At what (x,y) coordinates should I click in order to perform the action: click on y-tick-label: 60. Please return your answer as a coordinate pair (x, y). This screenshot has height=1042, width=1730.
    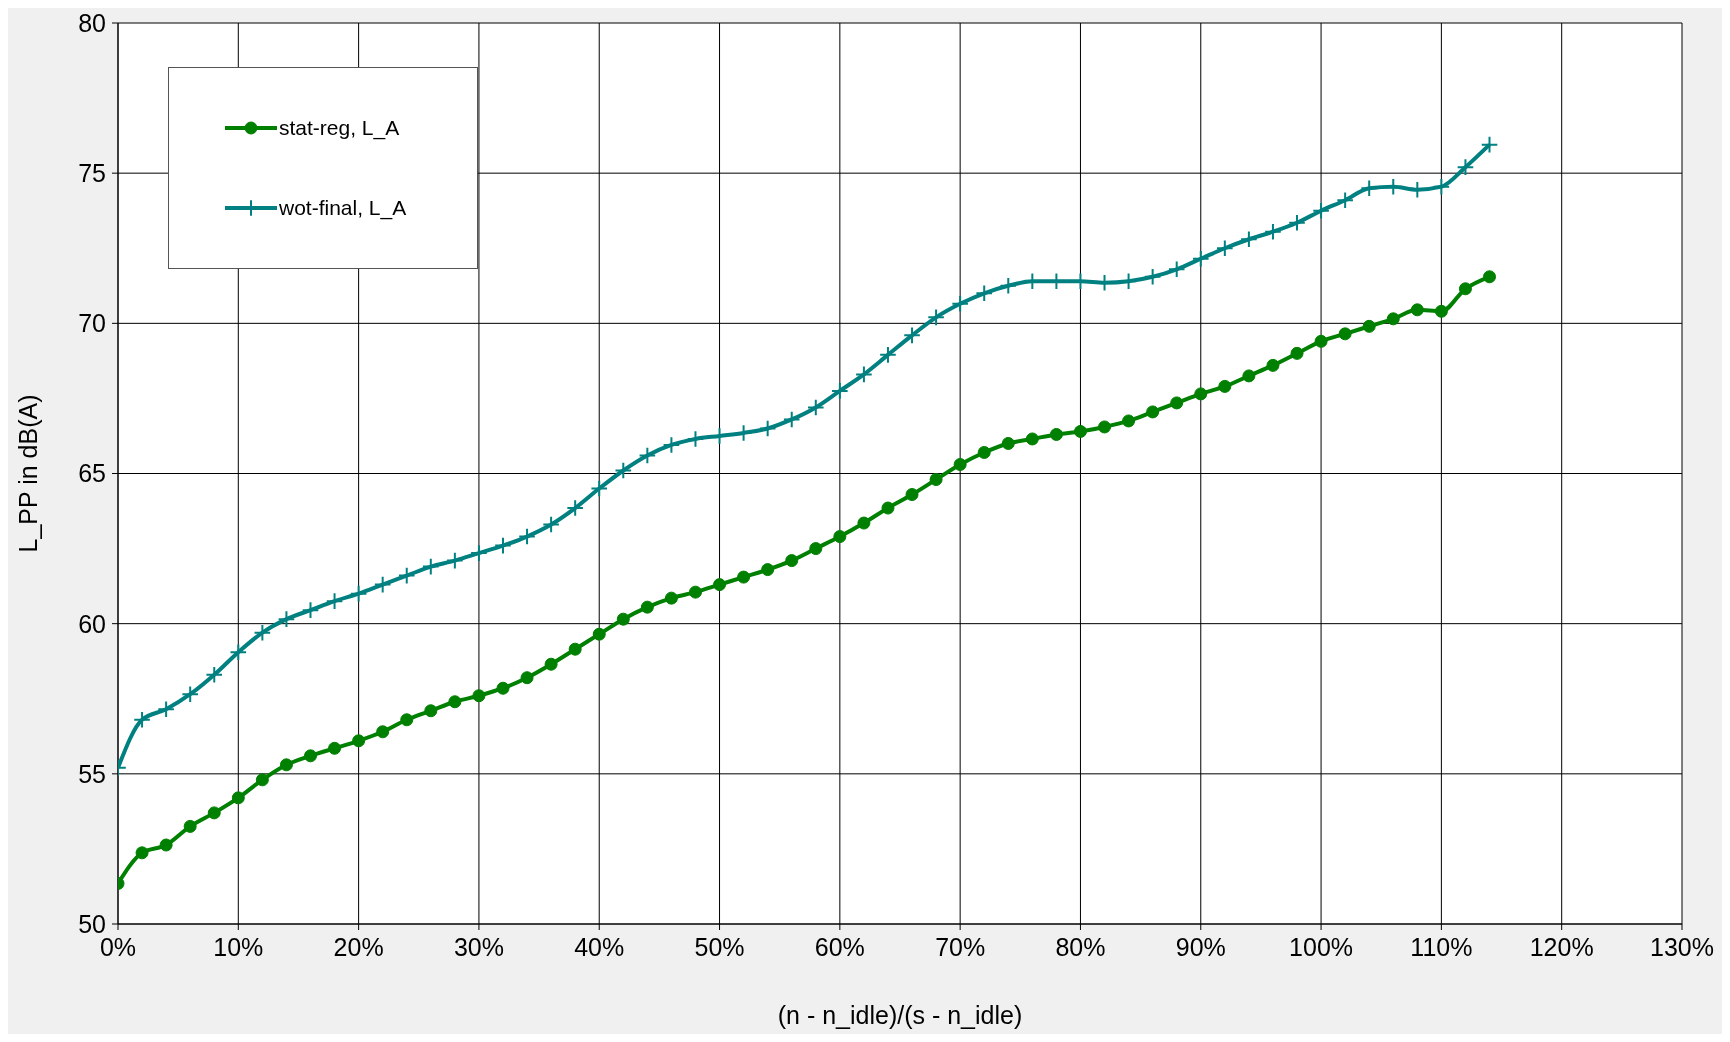
    Looking at the image, I should click on (92, 623).